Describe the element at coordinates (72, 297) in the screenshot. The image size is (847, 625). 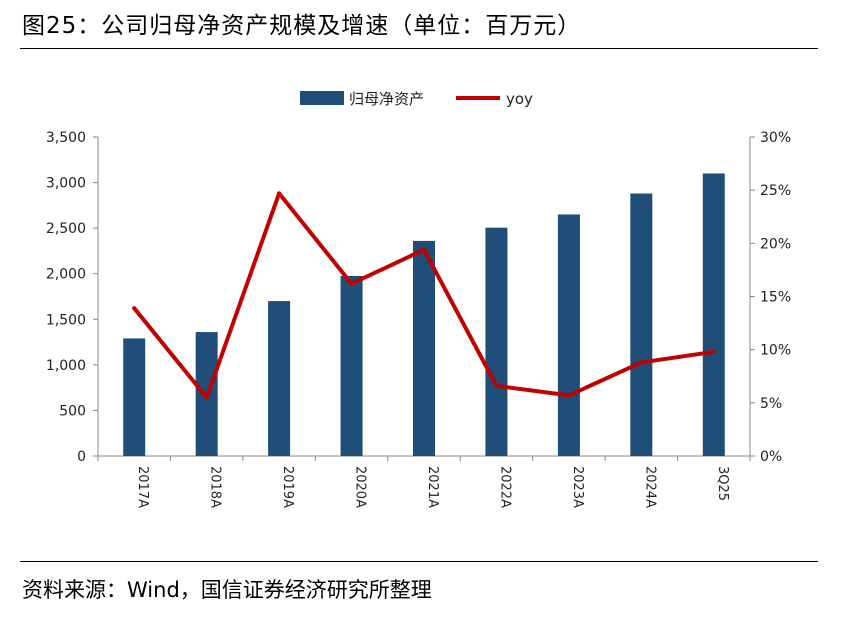
I see `left-axis-ticks: 0 500 1,000 1,500 2,000 2,500 3,000 3,500` at that location.